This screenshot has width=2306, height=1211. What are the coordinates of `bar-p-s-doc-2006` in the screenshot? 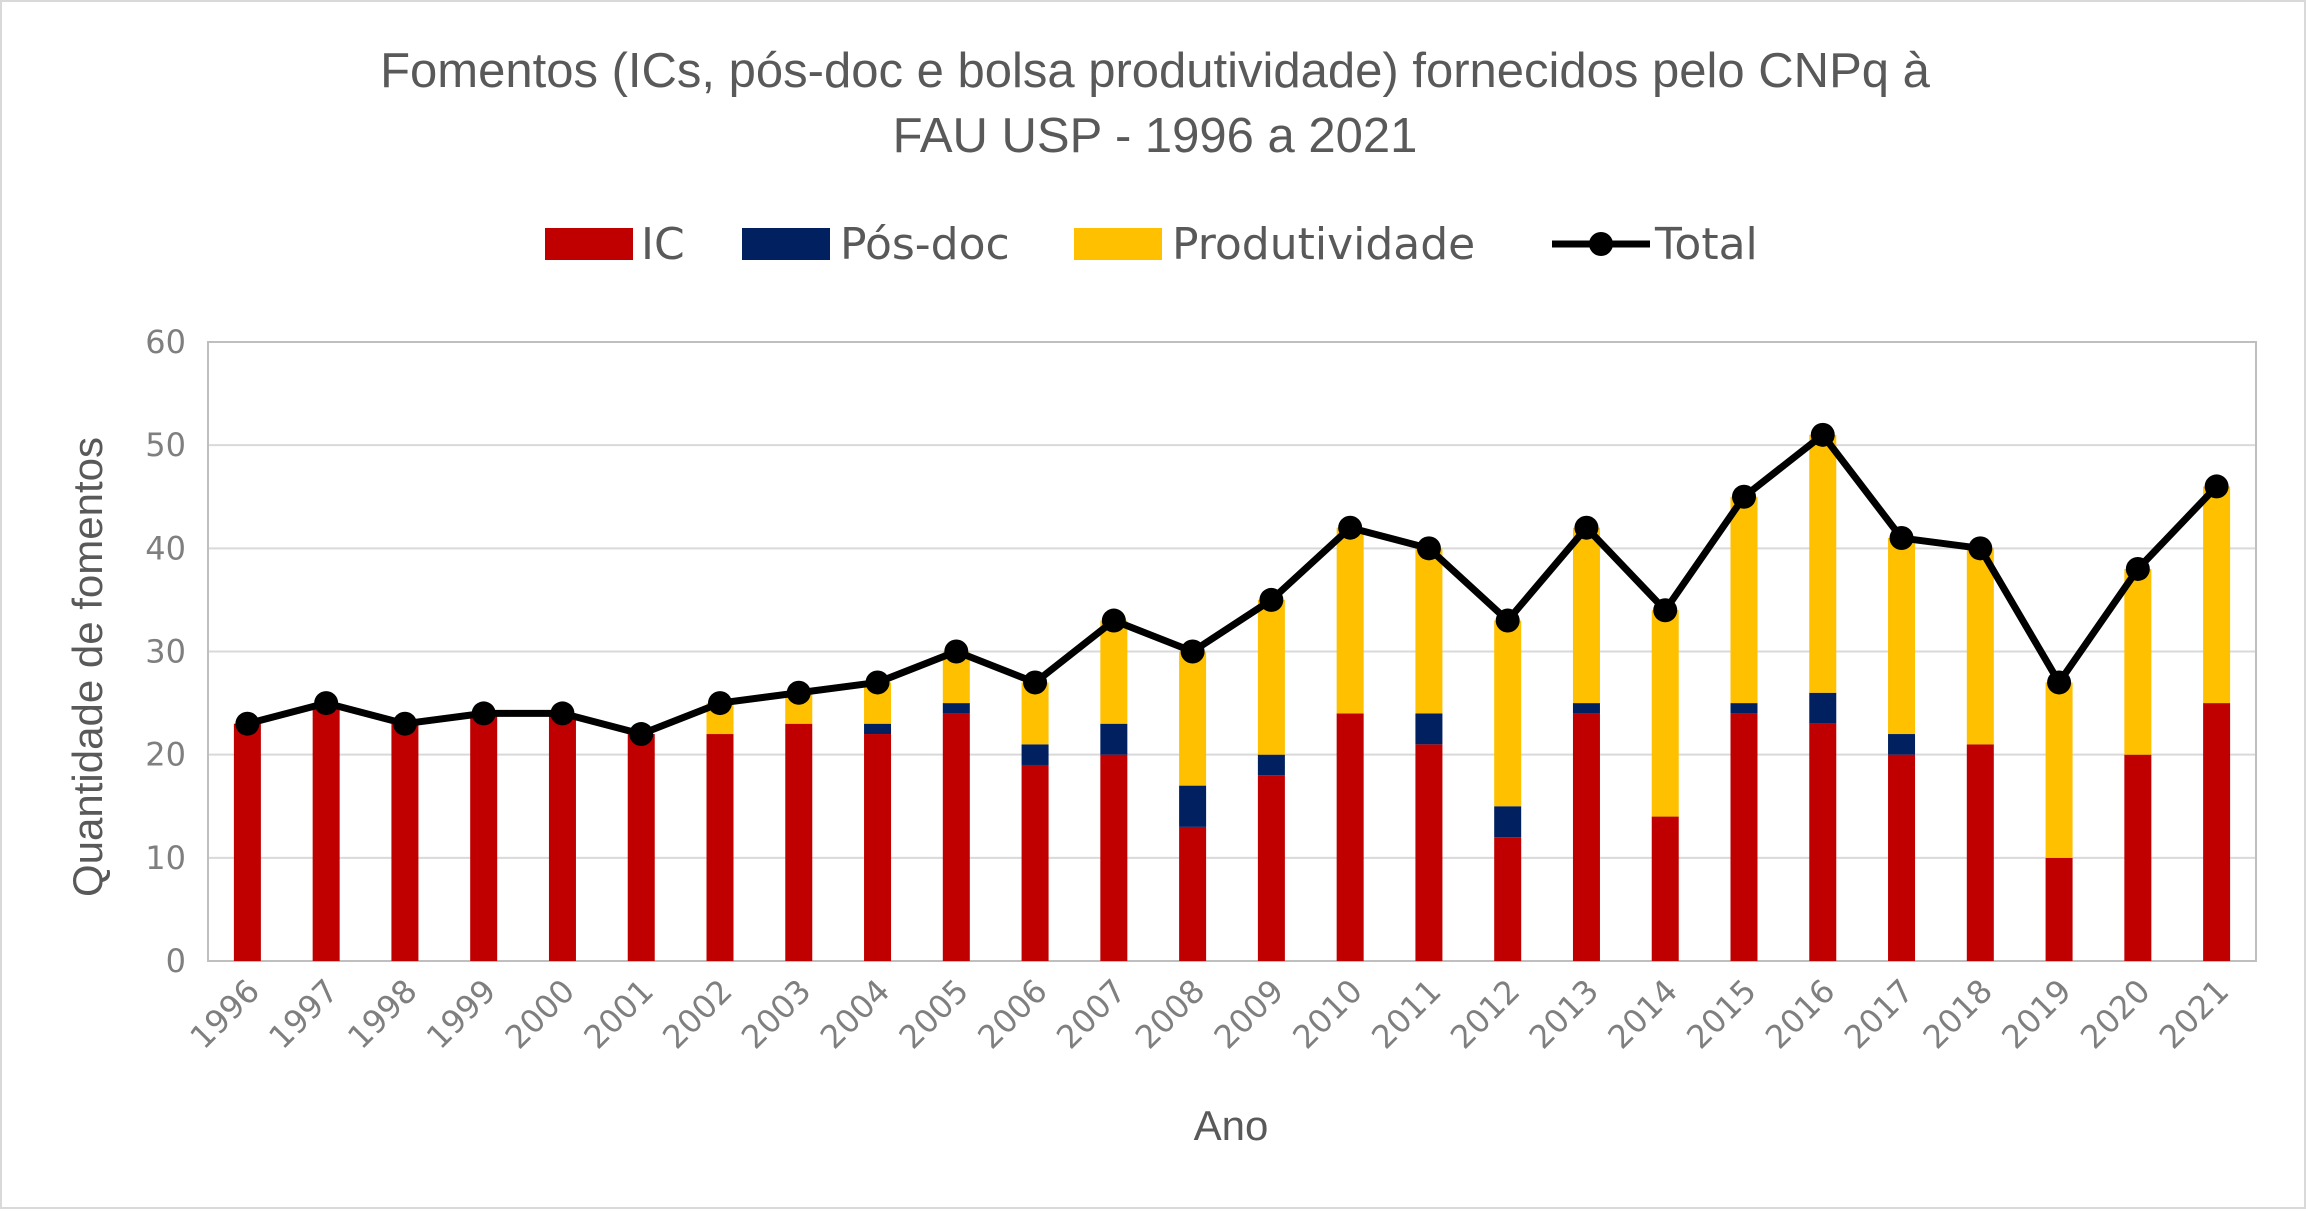 It's located at (1035, 754).